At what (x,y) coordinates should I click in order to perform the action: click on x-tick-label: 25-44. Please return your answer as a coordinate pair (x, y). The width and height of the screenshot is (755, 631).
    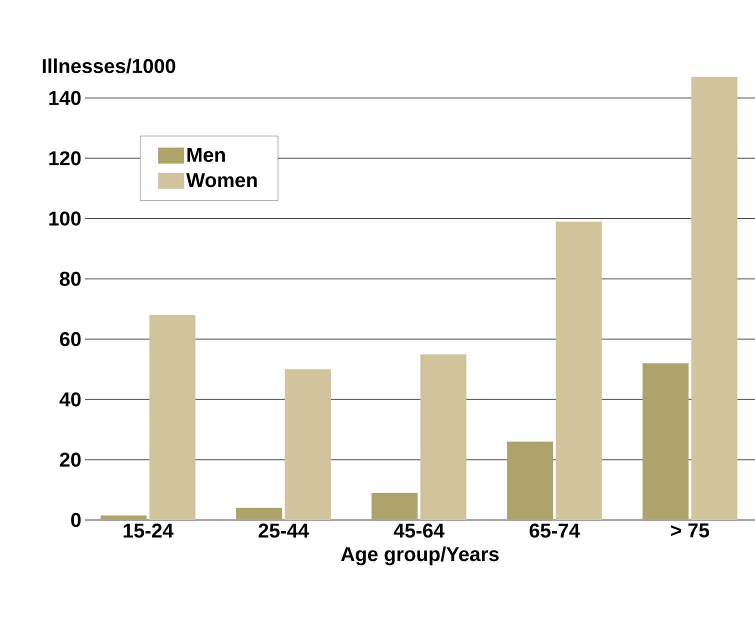
    Looking at the image, I should click on (283, 531).